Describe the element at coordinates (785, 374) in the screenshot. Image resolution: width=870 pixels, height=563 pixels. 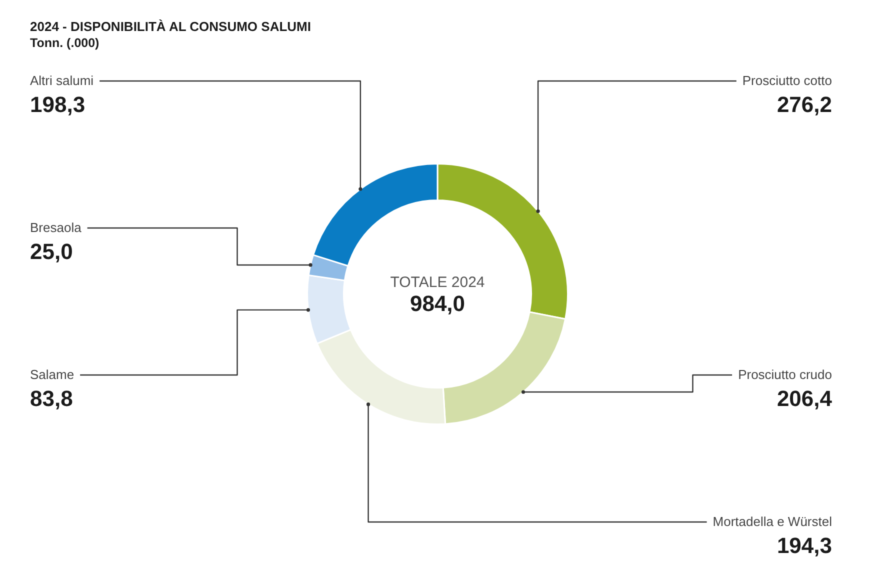
I see `slice-label: Prosciutto crudo` at that location.